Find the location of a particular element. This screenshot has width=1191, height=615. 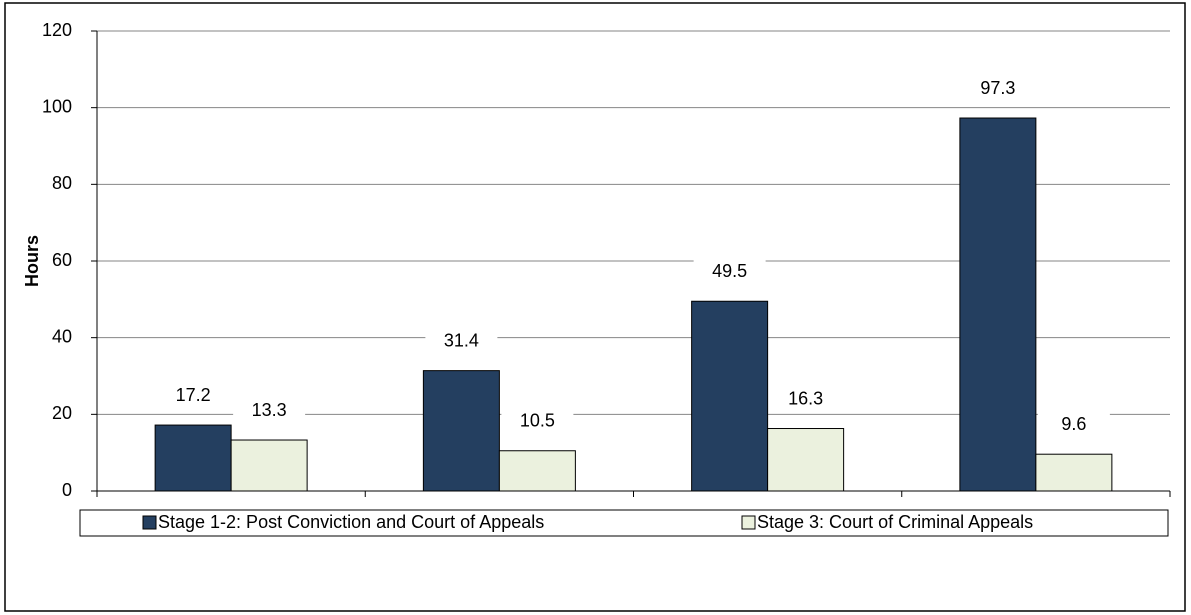

data-label: 49.5 is located at coordinates (729, 271).